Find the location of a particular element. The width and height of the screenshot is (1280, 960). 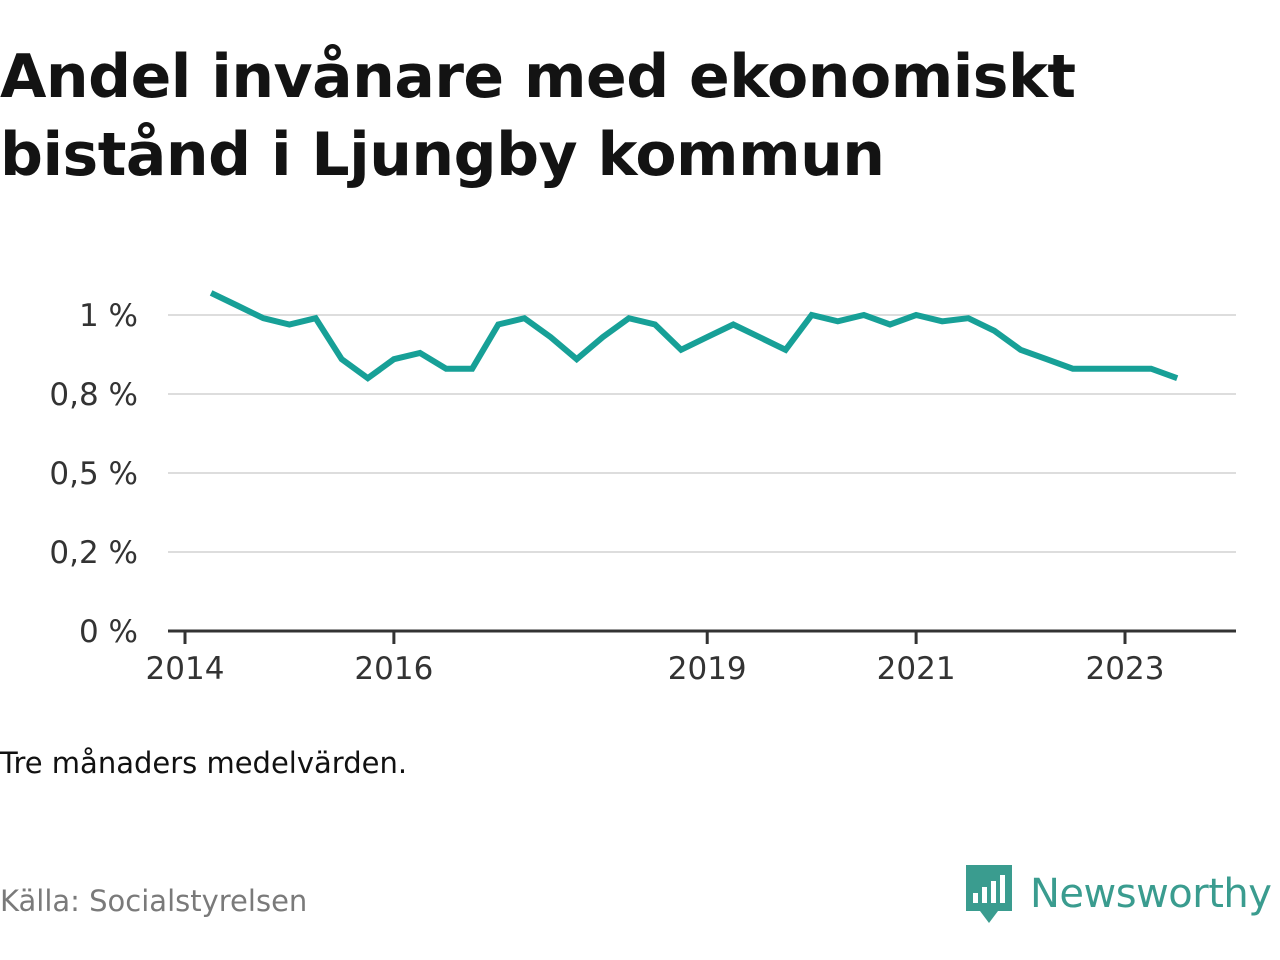

y-tick-label: 0,5 % is located at coordinates (93, 474).